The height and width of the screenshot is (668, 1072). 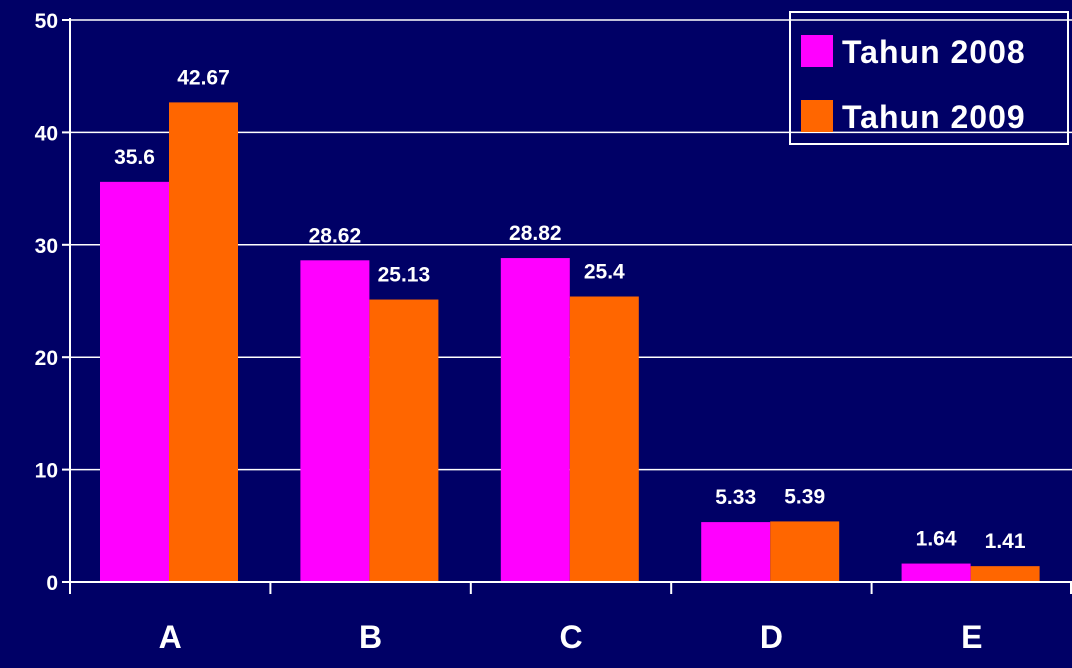 I want to click on y-tick-label: 40, so click(x=46, y=133).